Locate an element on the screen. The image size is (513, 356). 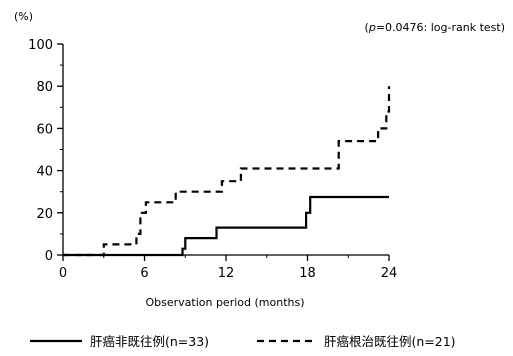
x-tick-label: 0 is located at coordinates (63, 273).